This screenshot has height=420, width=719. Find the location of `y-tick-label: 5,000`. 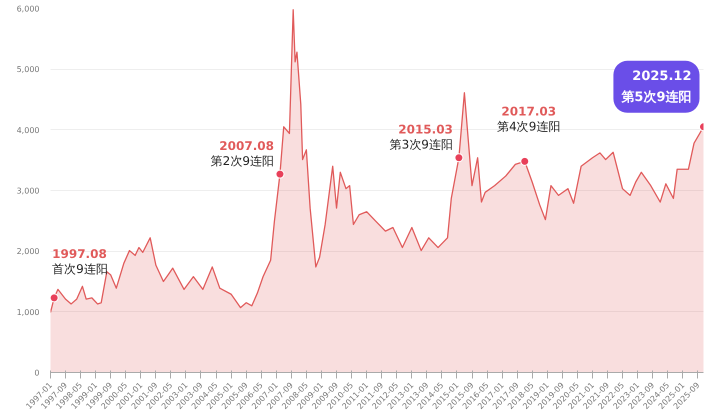

y-tick-label: 5,000 is located at coordinates (28, 69).